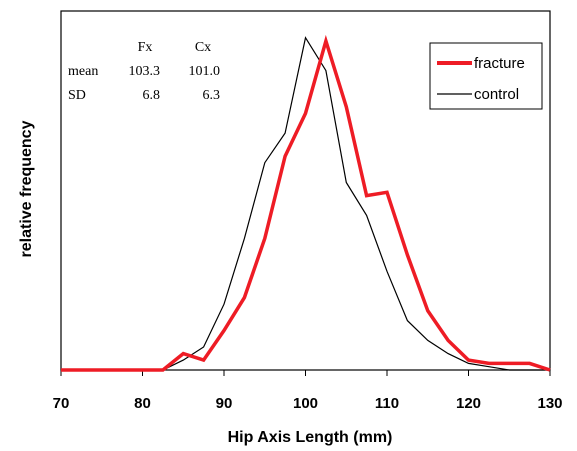 The width and height of the screenshot is (577, 451). Describe the element at coordinates (212, 95) in the screenshot. I see `stats-value-sd-cx: 6.3` at that location.